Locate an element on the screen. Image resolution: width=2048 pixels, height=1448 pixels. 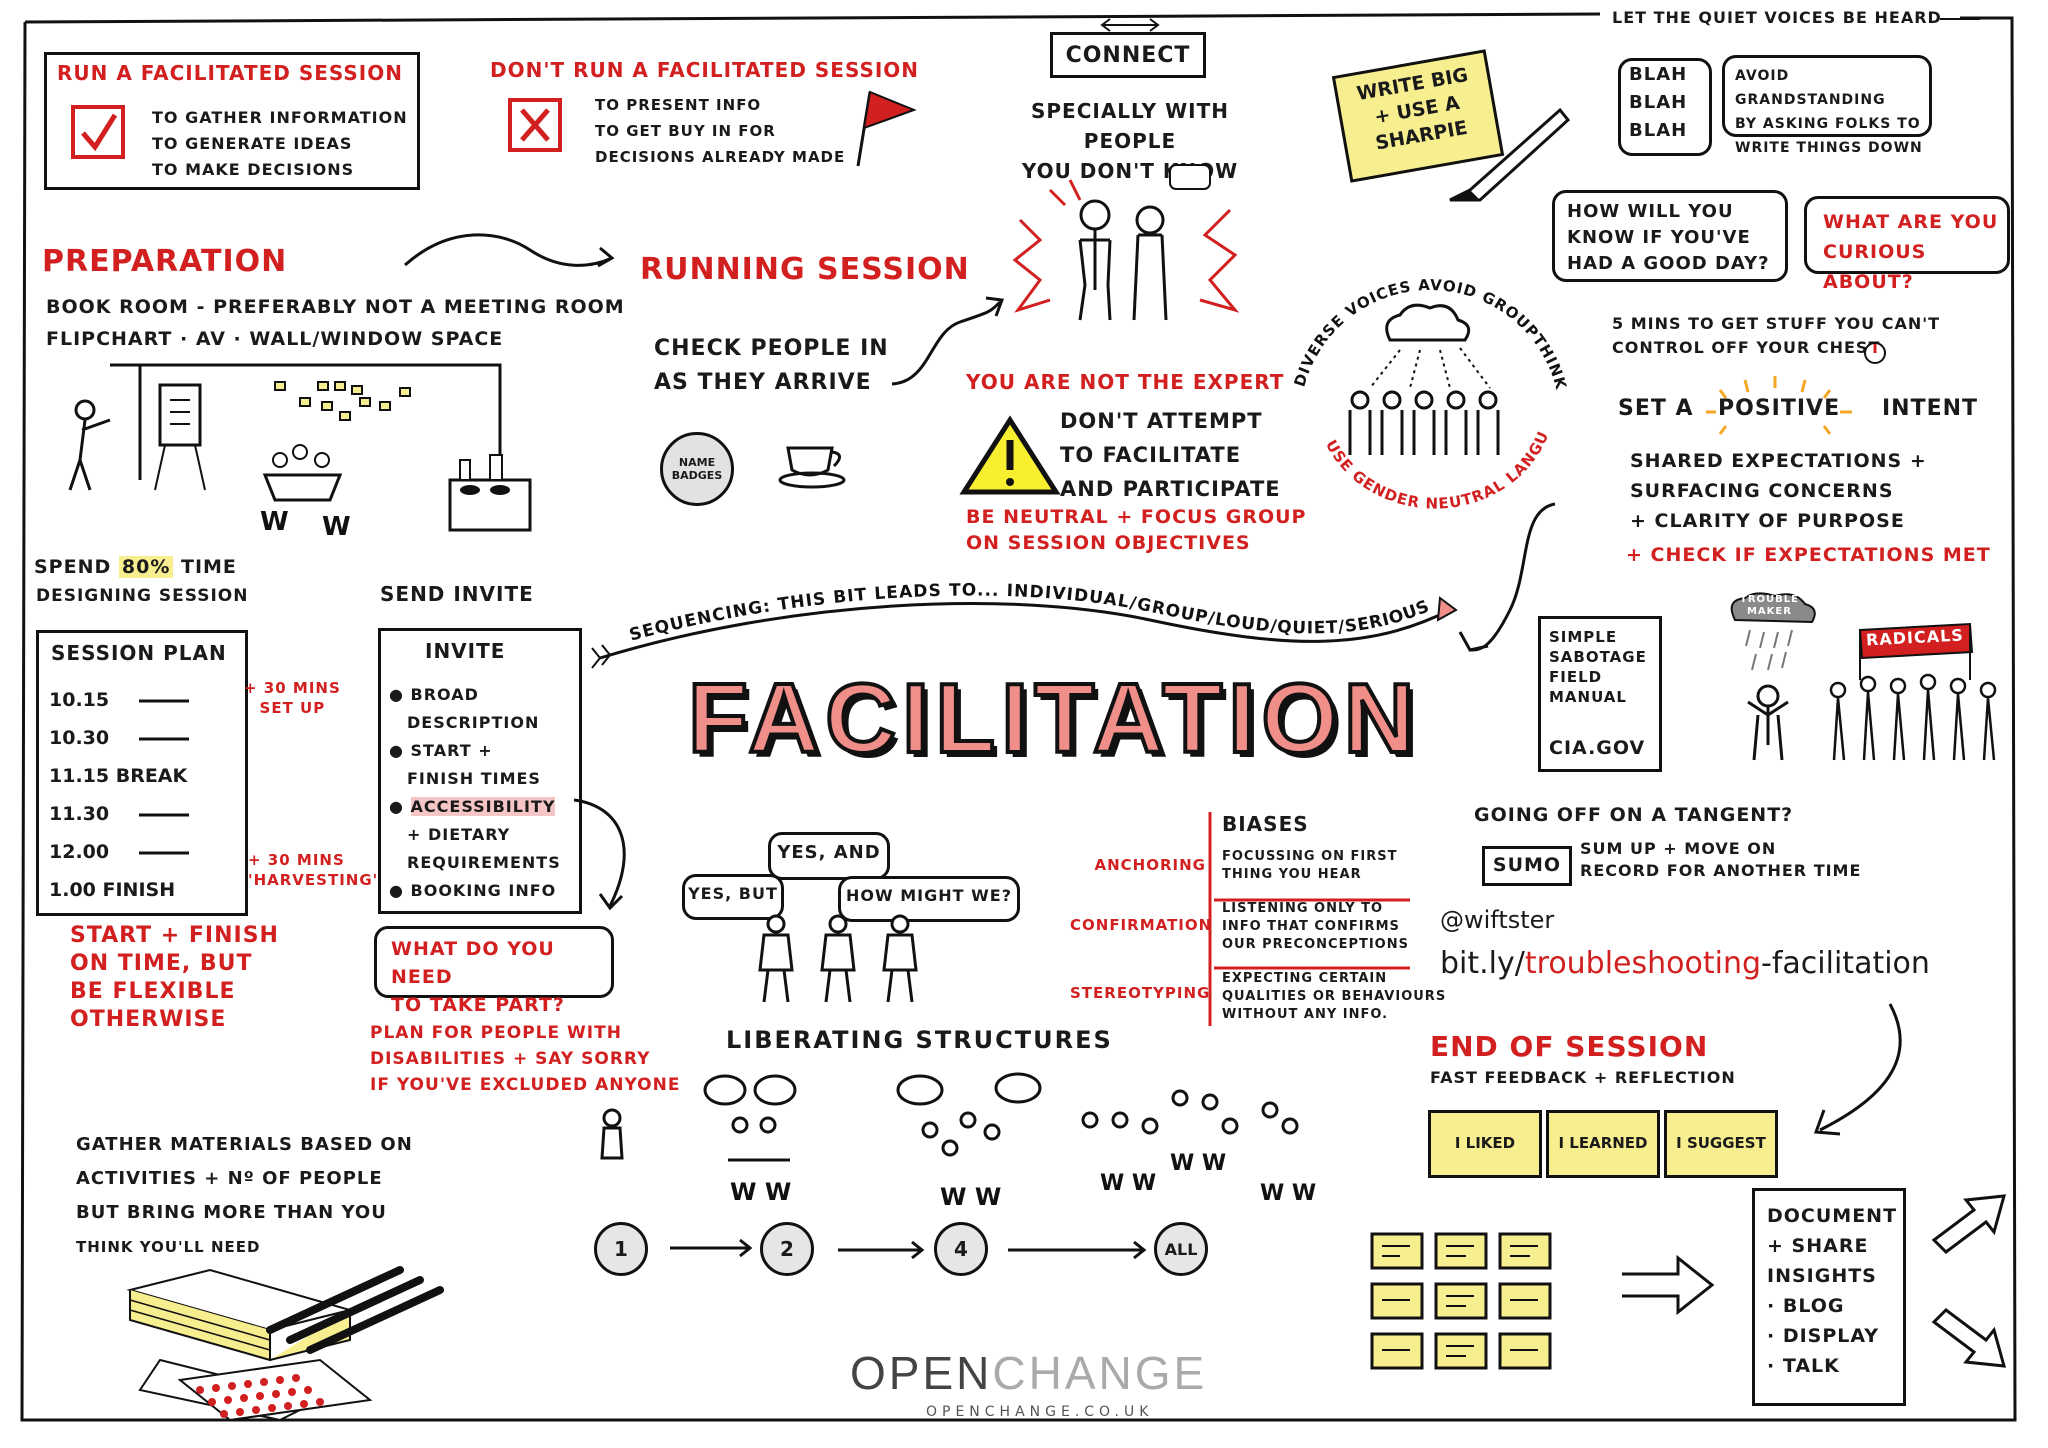
neutral-line: BE NEUTRAL + FOCUS GROUP is located at coordinates (1136, 517).